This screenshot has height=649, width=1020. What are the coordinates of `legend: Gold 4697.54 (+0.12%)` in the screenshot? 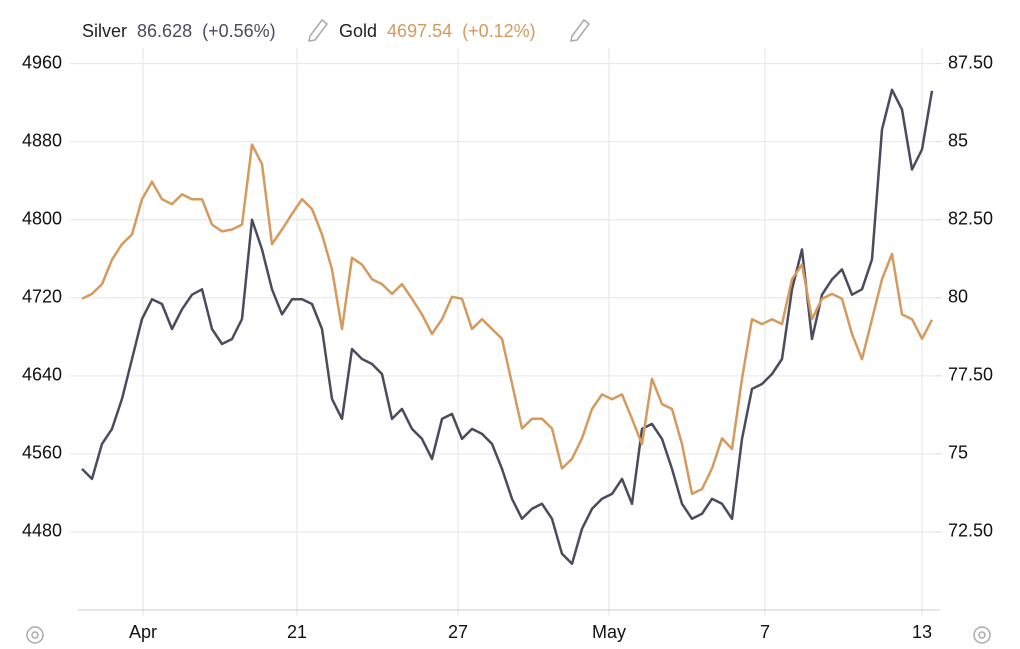 It's located at (437, 31).